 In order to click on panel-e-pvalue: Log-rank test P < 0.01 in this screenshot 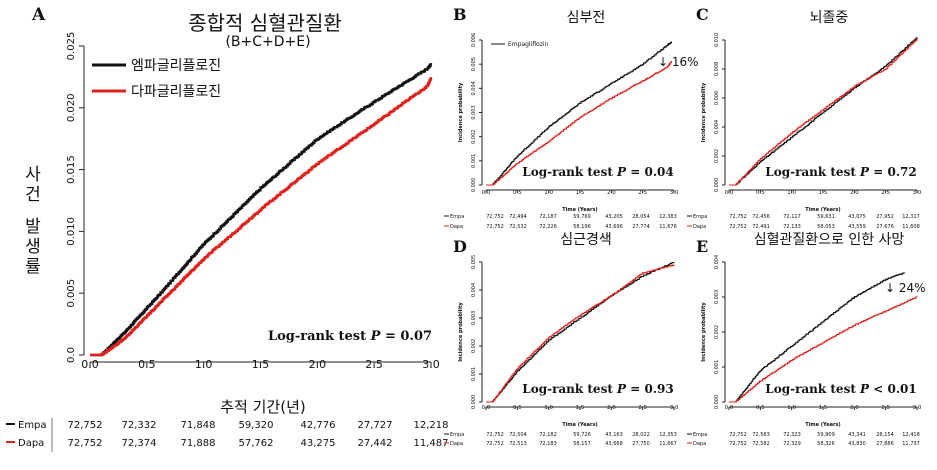, I will do `click(840, 389)`.